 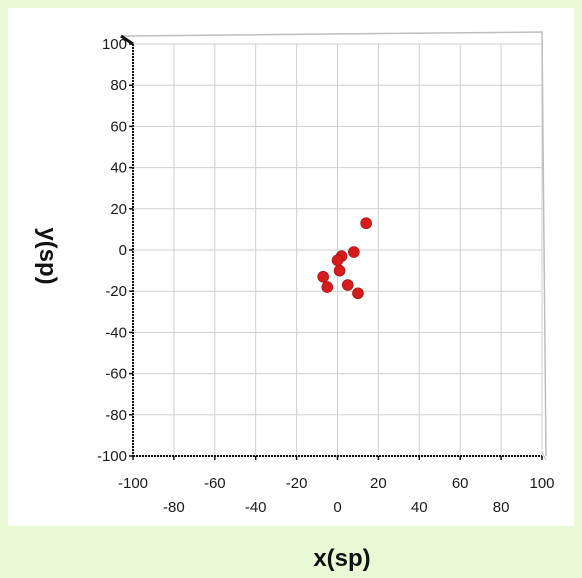 I want to click on box-edge-bottom-right, so click(x=544, y=456).